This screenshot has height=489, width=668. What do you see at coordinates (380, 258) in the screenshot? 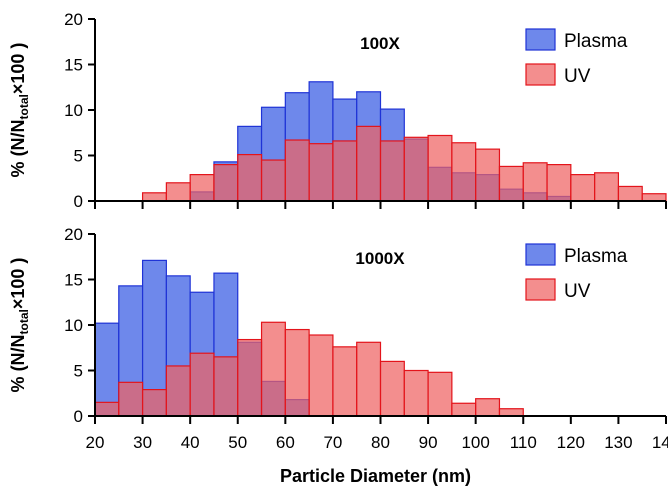
I see `panel-title: 1000X` at bounding box center [380, 258].